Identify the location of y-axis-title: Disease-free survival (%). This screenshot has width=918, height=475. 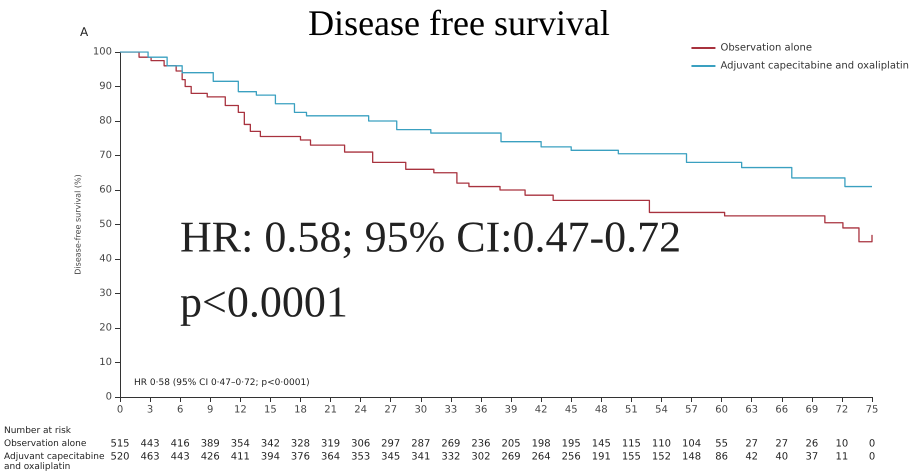
(78, 224).